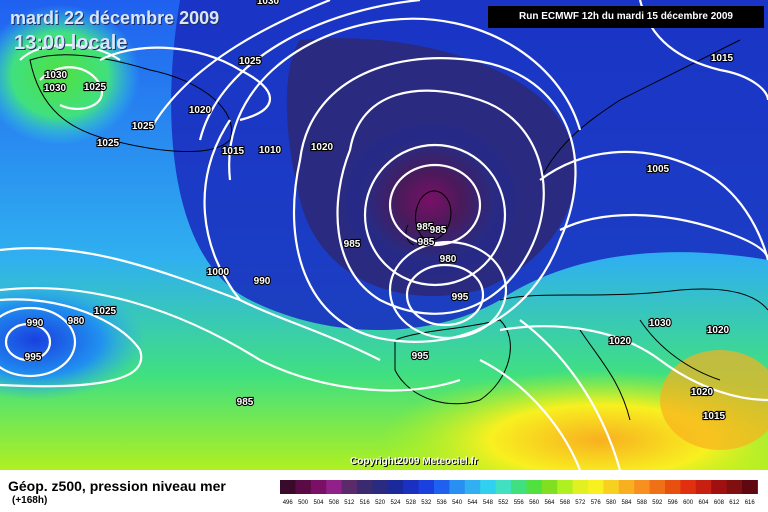 This screenshot has width=768, height=512. Describe the element at coordinates (457, 503) in the screenshot. I see `scale-label: 540` at that location.